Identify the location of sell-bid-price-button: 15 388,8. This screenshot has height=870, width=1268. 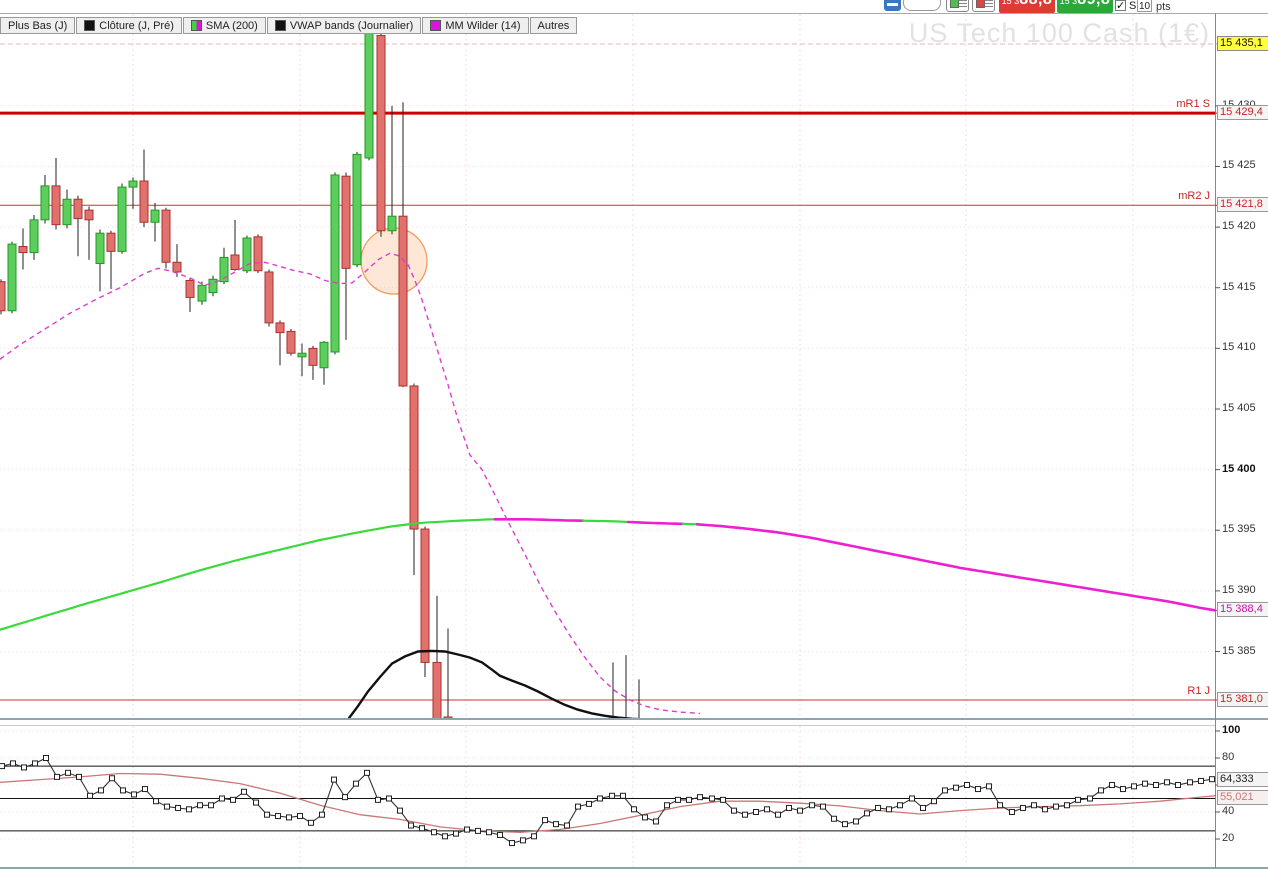
(1027, 6).